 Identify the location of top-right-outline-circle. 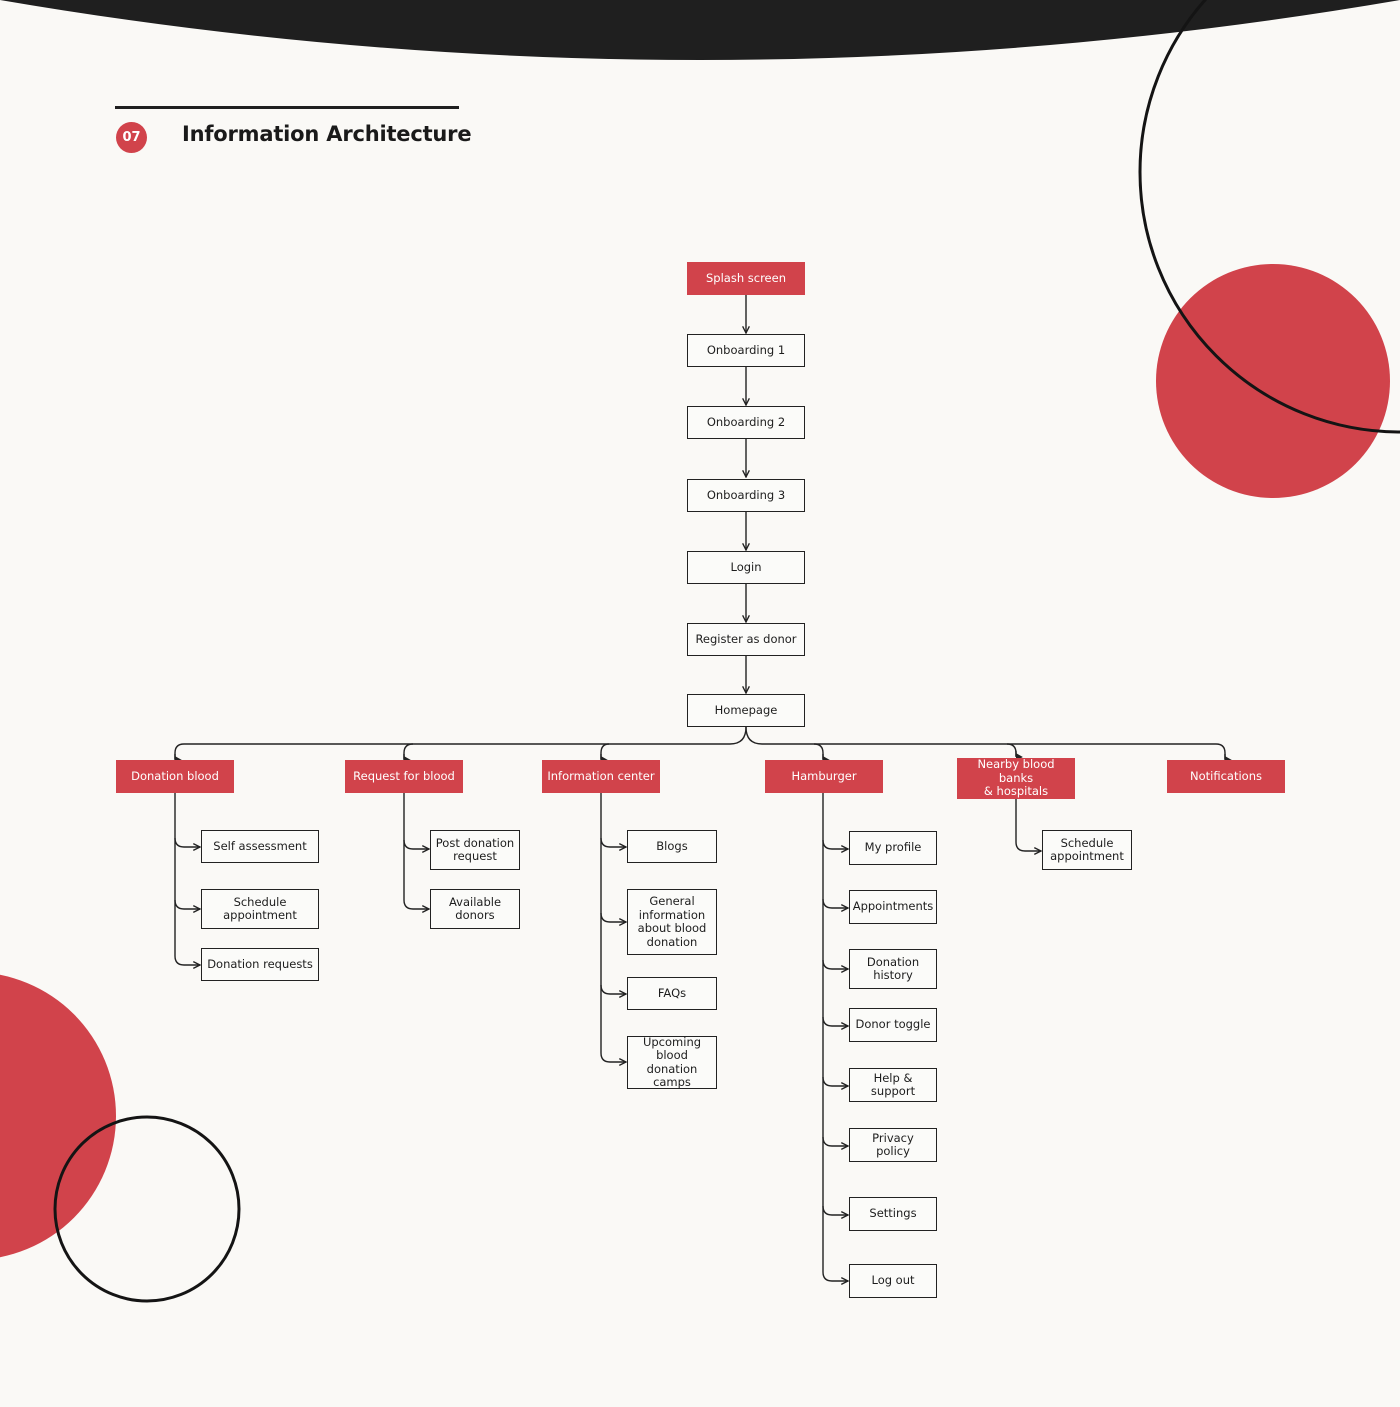
(1269, 217).